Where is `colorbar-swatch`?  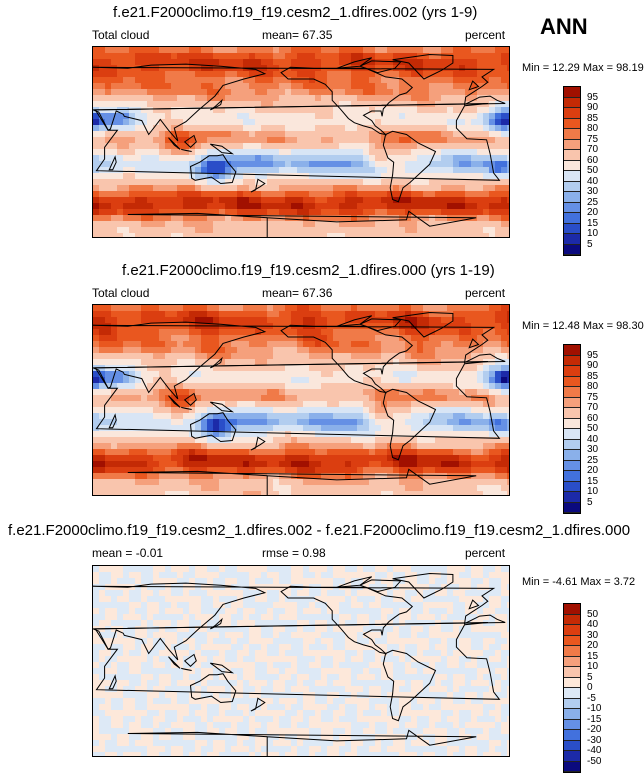 colorbar-swatch is located at coordinates (572, 165).